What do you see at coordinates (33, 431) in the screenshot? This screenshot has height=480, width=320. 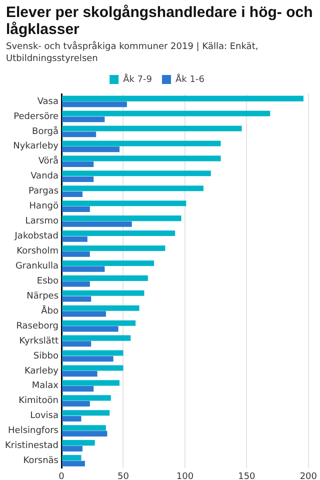 I see `y-tick-label: Helsingfors` at bounding box center [33, 431].